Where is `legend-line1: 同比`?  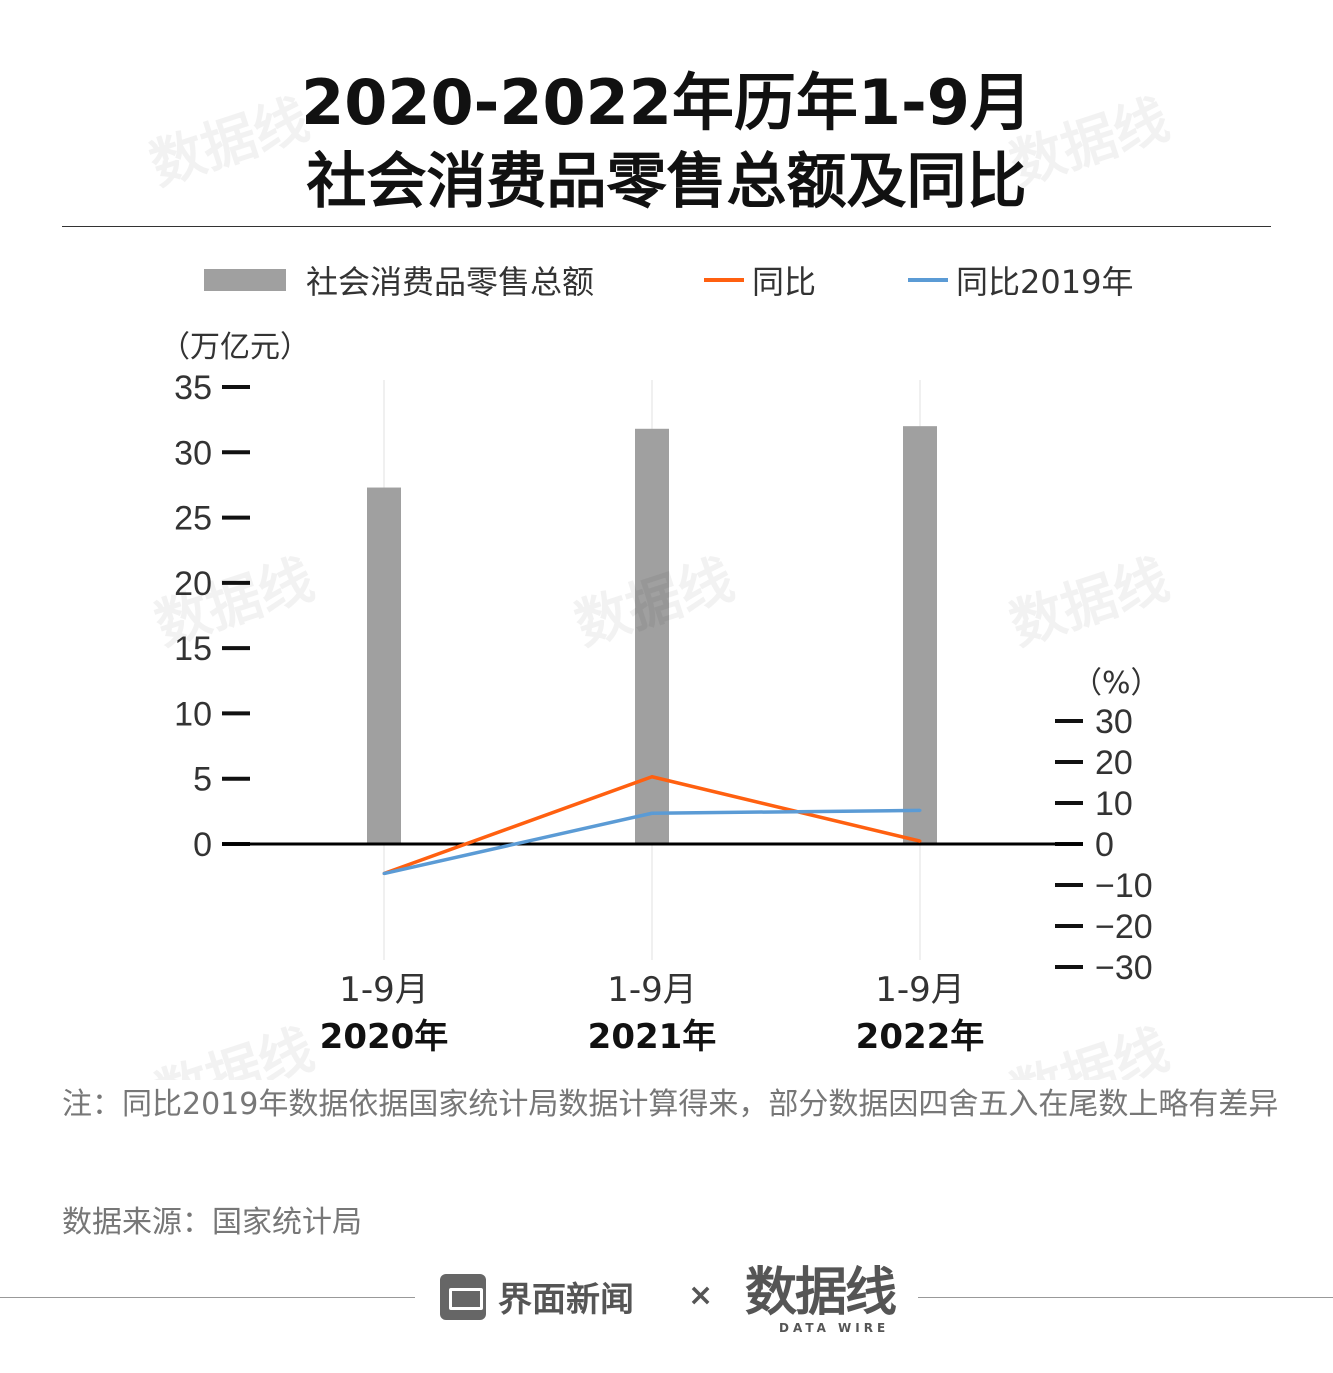 legend-line1: 同比 is located at coordinates (760, 280).